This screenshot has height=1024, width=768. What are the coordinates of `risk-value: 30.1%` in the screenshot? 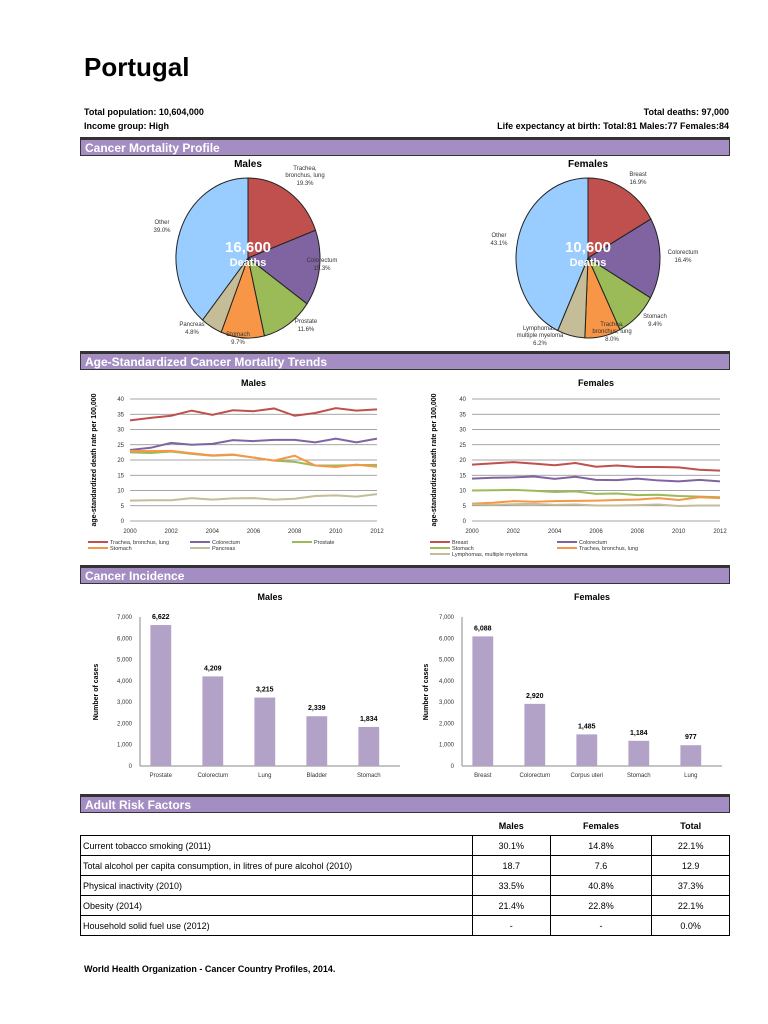 It's located at (511, 845).